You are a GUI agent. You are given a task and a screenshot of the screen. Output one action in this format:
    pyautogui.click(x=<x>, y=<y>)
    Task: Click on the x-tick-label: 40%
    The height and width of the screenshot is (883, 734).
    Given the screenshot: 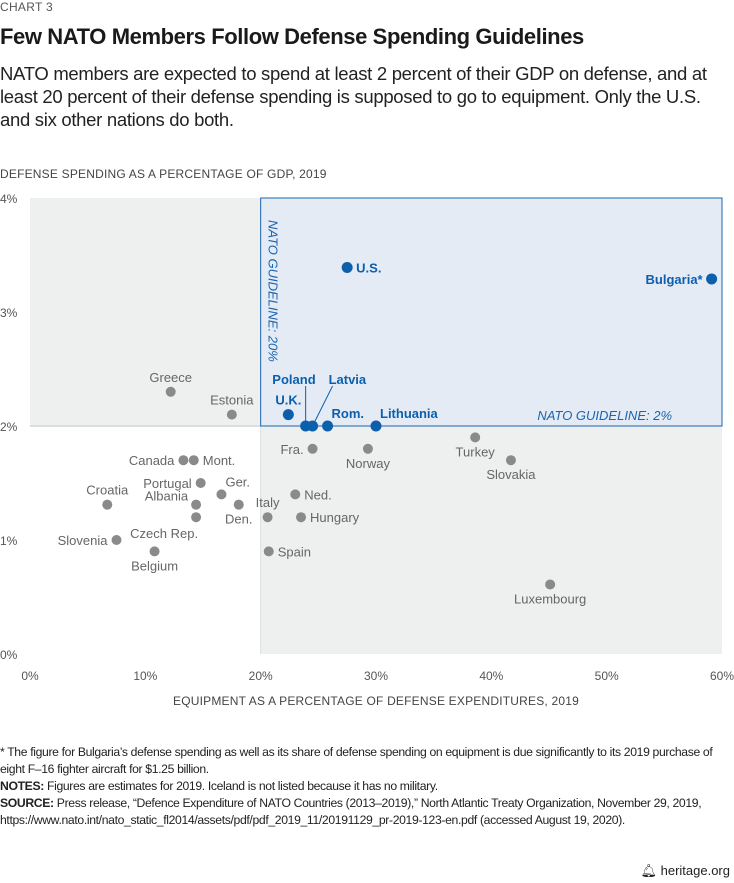 What is the action you would take?
    pyautogui.click(x=491, y=676)
    